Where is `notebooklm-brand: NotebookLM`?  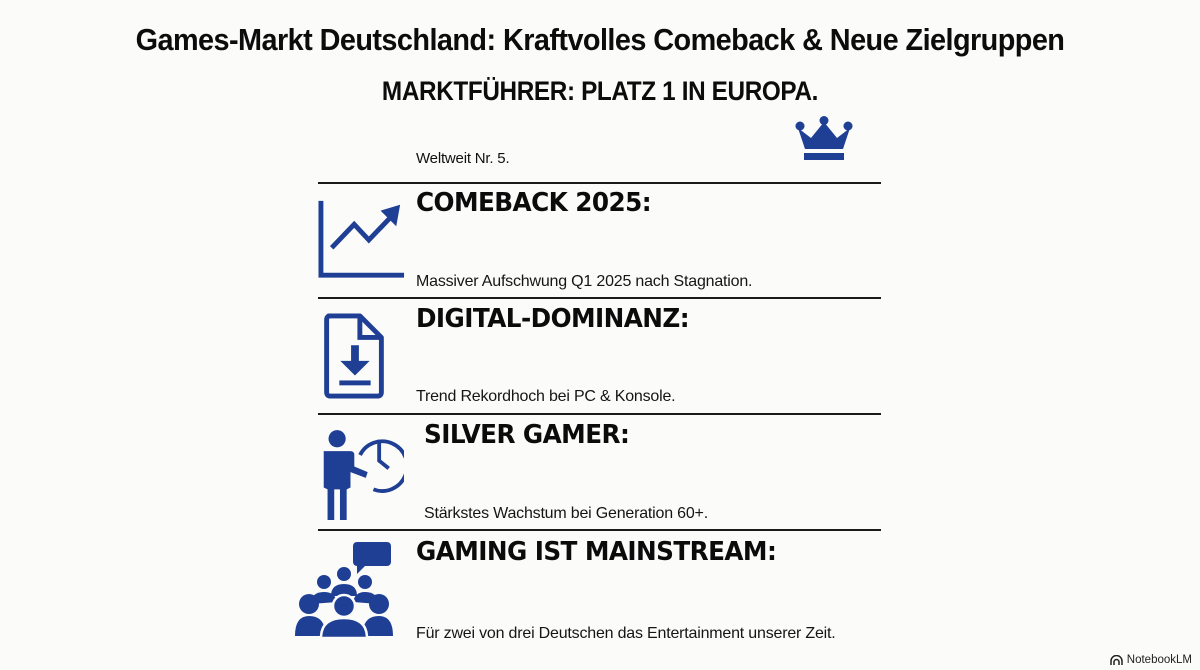 notebooklm-brand: NotebookLM is located at coordinates (1151, 660).